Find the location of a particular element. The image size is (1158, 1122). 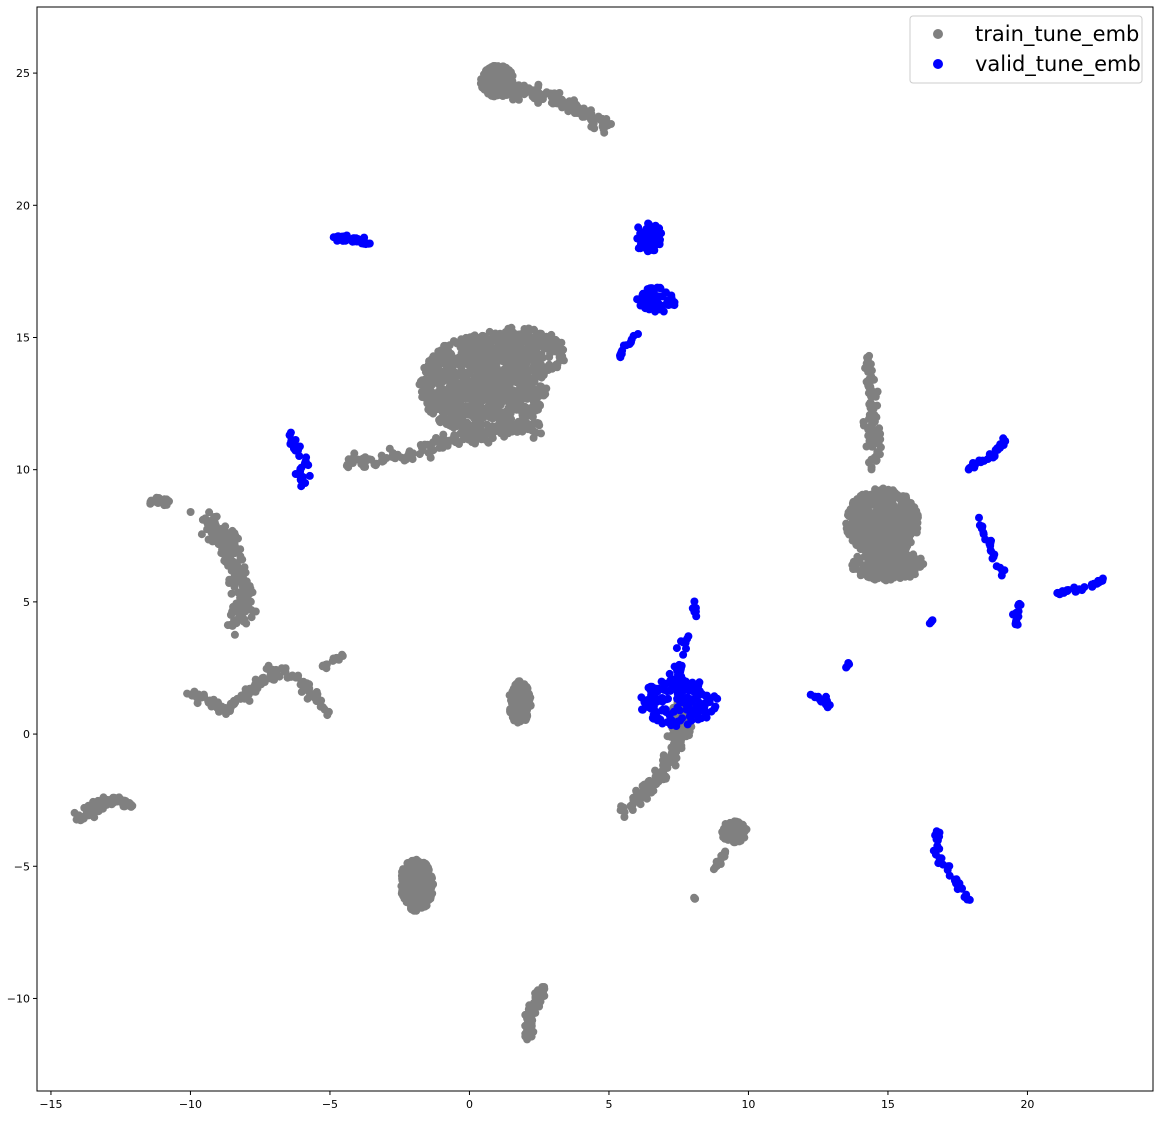

y-tick-label: −10 is located at coordinates (18, 998).